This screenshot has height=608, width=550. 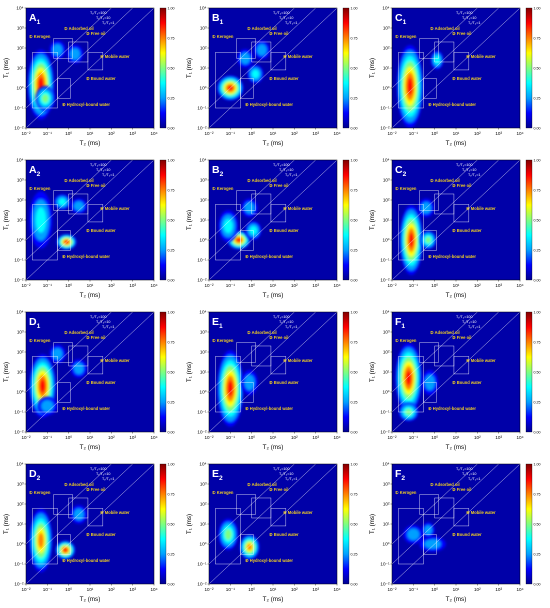 What do you see at coordinates (474, 23) in the screenshot?
I see `ratio-label: T₁/T₂=1` at bounding box center [474, 23].